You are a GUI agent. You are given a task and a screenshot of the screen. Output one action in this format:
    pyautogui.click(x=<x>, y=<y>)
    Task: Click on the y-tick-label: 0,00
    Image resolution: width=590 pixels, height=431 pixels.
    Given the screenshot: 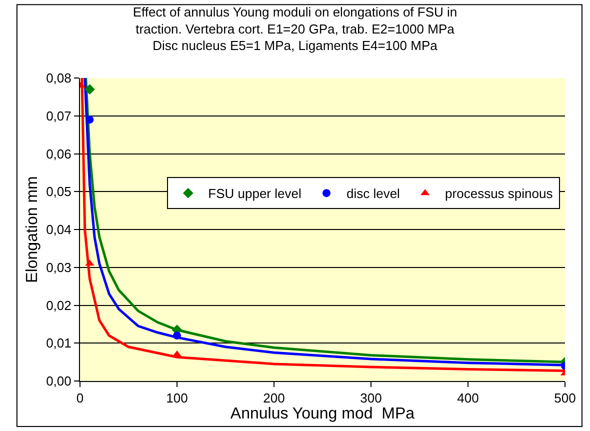 What is the action you would take?
    pyautogui.click(x=59, y=381)
    